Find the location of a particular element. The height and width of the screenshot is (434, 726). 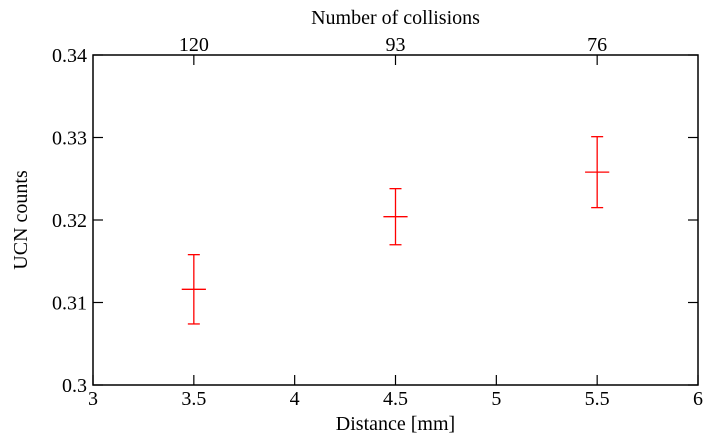

top-axis-title: Number of collisions is located at coordinates (395, 18).